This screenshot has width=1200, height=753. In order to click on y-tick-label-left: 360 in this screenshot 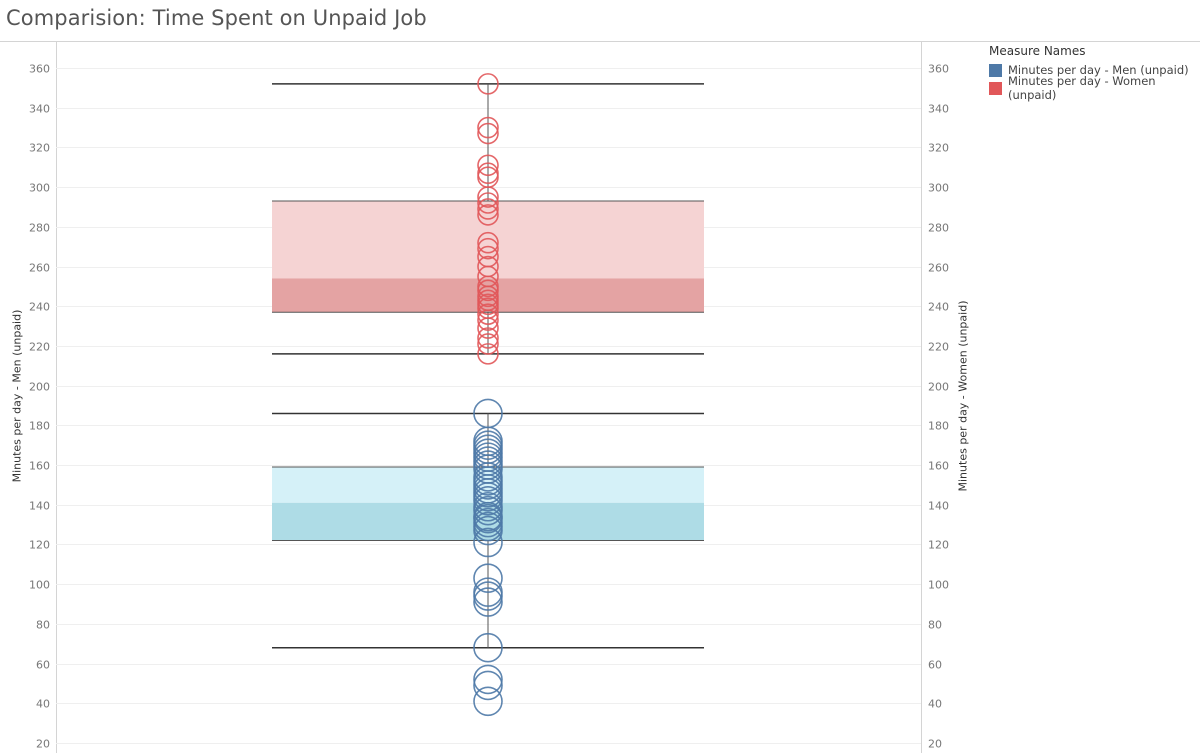, I will do `click(39, 69)`.